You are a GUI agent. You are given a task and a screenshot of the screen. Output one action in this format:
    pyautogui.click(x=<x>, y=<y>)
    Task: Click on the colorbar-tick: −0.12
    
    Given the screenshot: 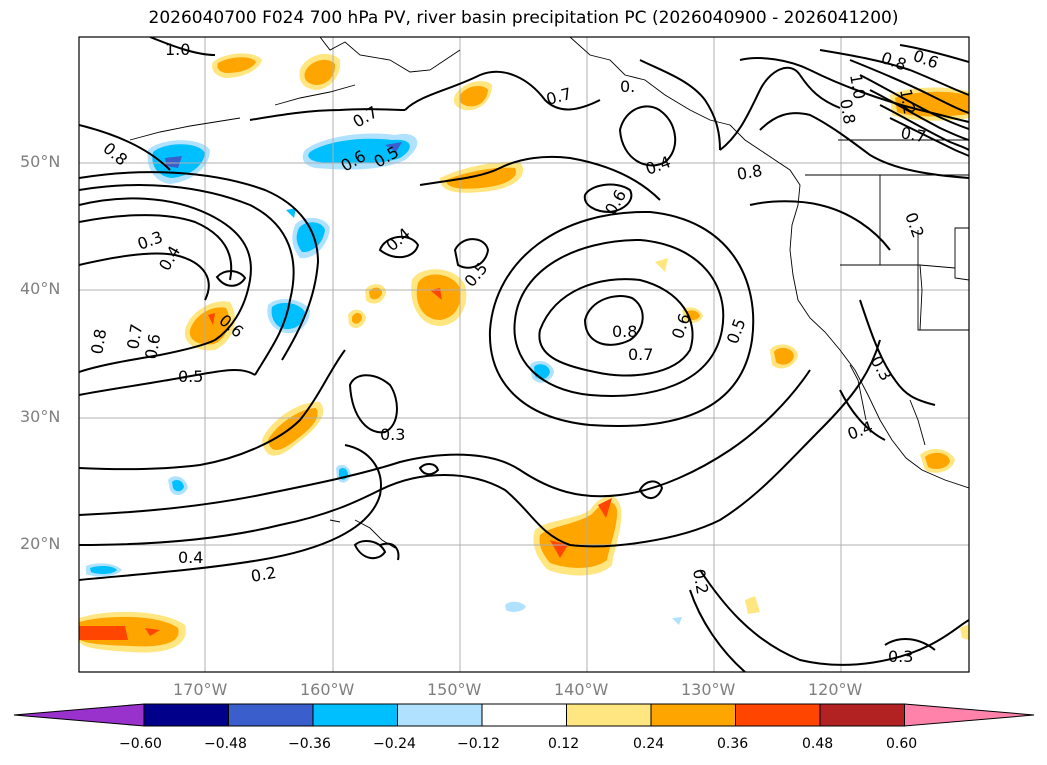 What is the action you would take?
    pyautogui.click(x=478, y=744)
    